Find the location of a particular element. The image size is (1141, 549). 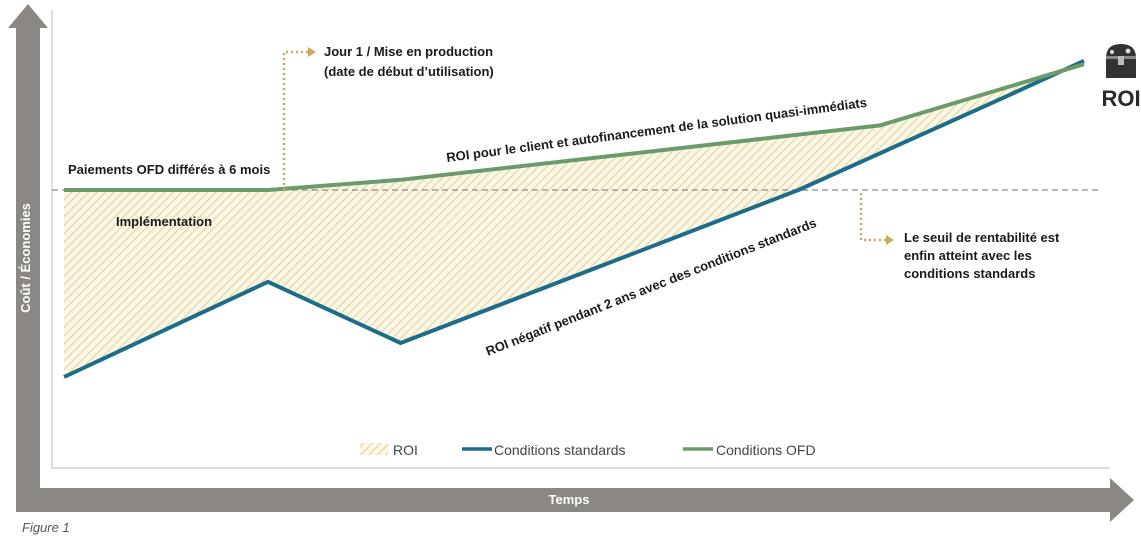

day1-arrowhead is located at coordinates (312, 52).